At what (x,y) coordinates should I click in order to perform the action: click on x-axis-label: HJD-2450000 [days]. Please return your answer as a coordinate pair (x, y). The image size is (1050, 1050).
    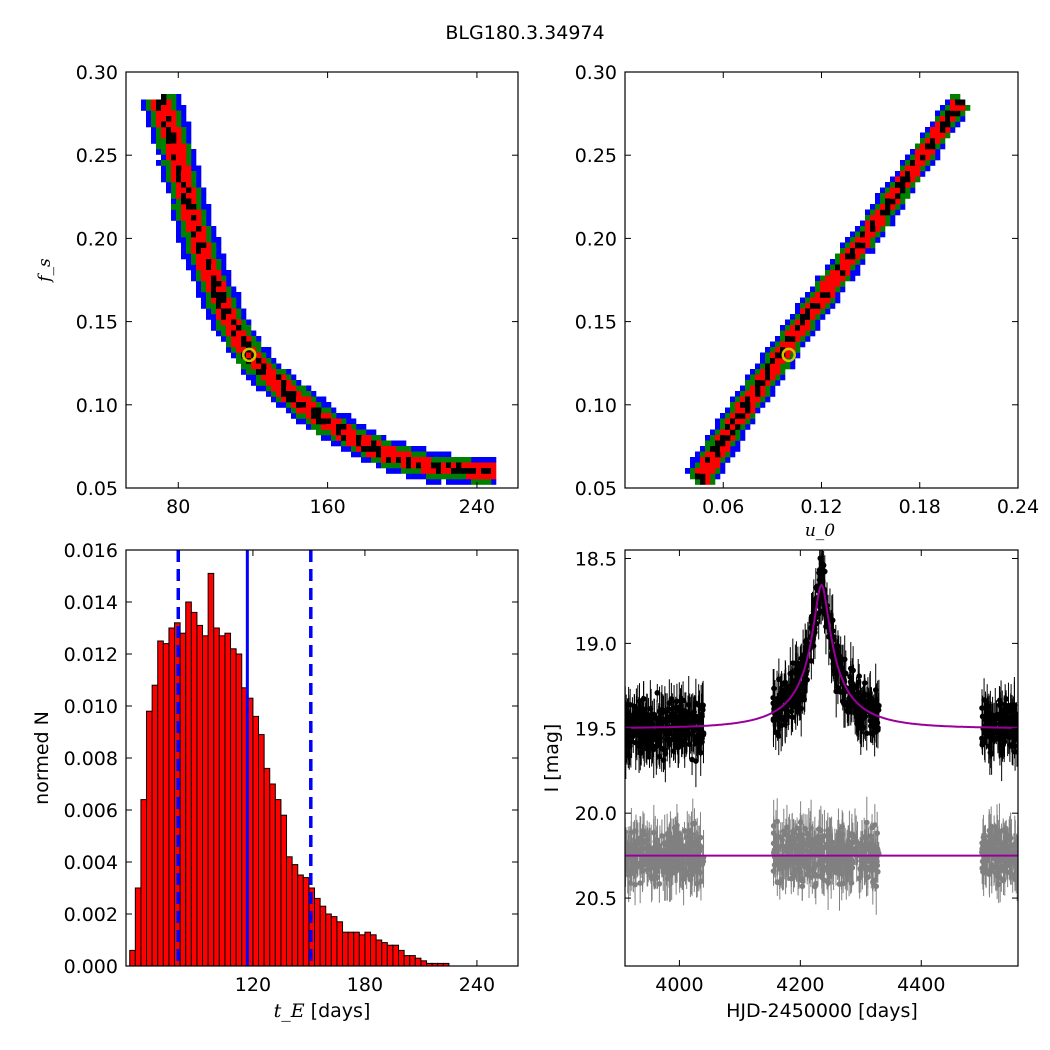
    Looking at the image, I should click on (822, 1011).